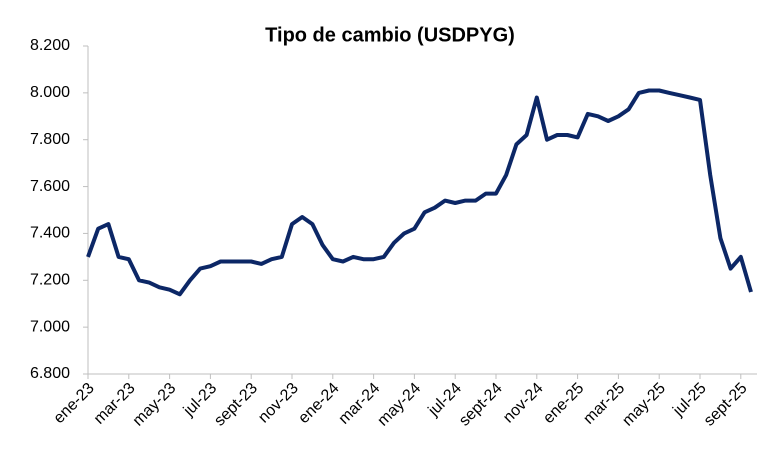  I want to click on y-tick-label: 7.400, so click(50, 233).